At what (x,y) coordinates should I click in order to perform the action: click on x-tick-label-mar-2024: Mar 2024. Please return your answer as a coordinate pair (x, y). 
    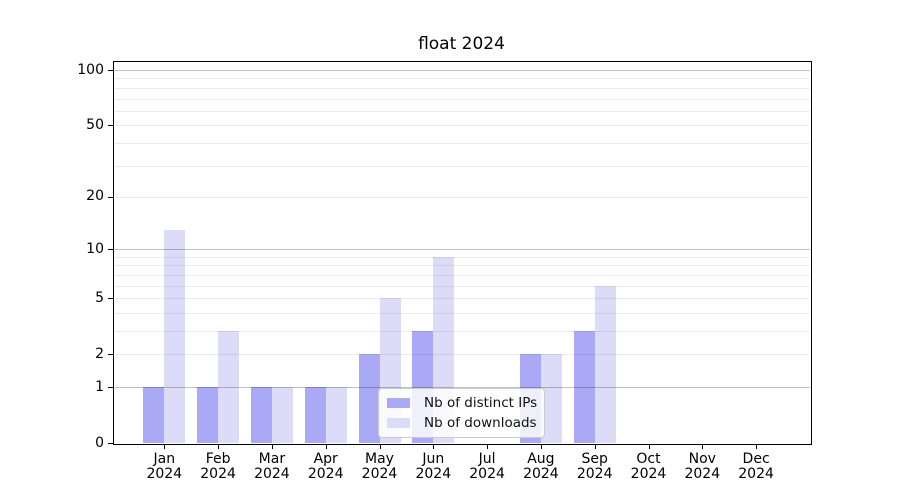
    Looking at the image, I should click on (272, 467).